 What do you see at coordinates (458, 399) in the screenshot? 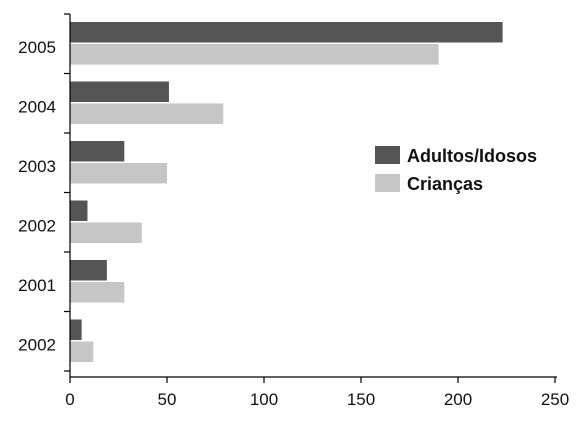
I see `x-tick-label: 200` at bounding box center [458, 399].